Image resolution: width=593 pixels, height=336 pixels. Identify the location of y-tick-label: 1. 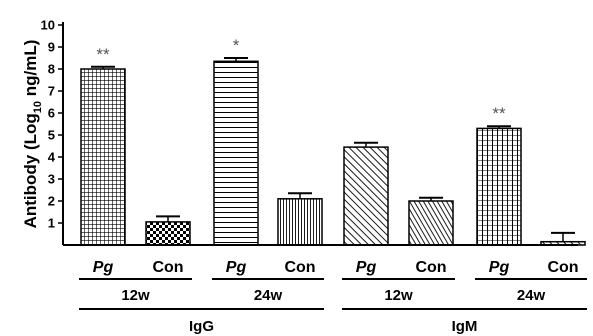
(51, 223).